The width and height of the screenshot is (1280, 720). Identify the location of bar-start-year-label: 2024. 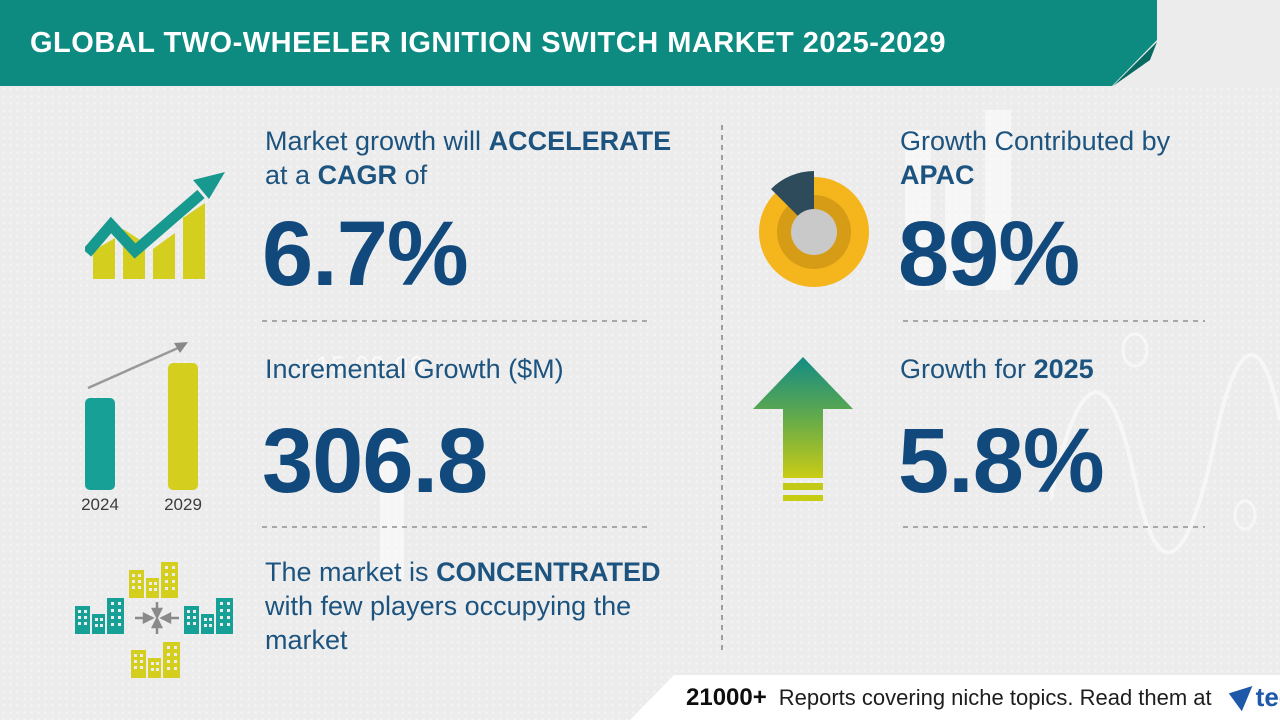
(100, 504).